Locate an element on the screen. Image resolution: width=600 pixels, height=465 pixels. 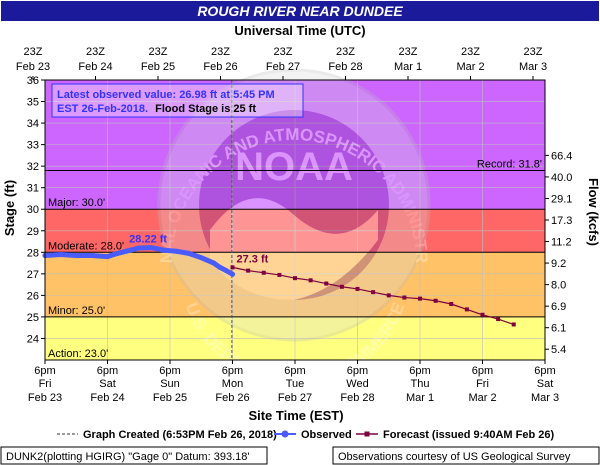
legend-forecast-label: Forecast (issued 9:40AM Feb 26) is located at coordinates (469, 435).